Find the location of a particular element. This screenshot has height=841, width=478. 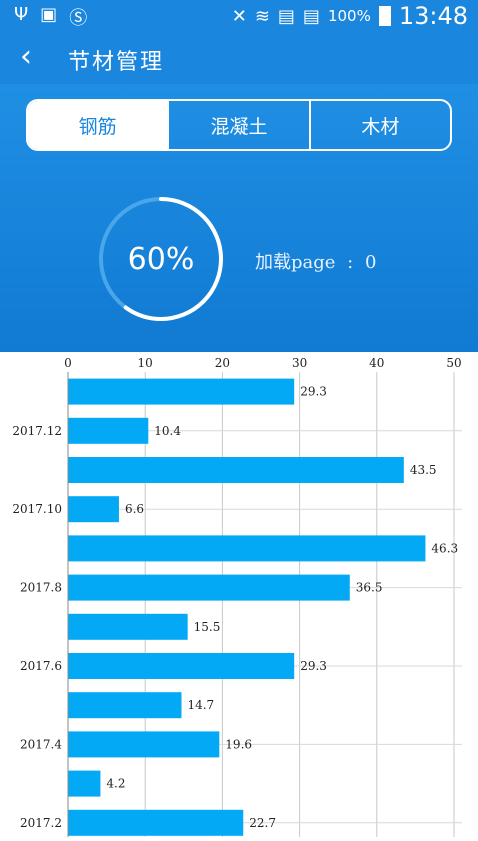

x-tick-label: 40 is located at coordinates (376, 363).